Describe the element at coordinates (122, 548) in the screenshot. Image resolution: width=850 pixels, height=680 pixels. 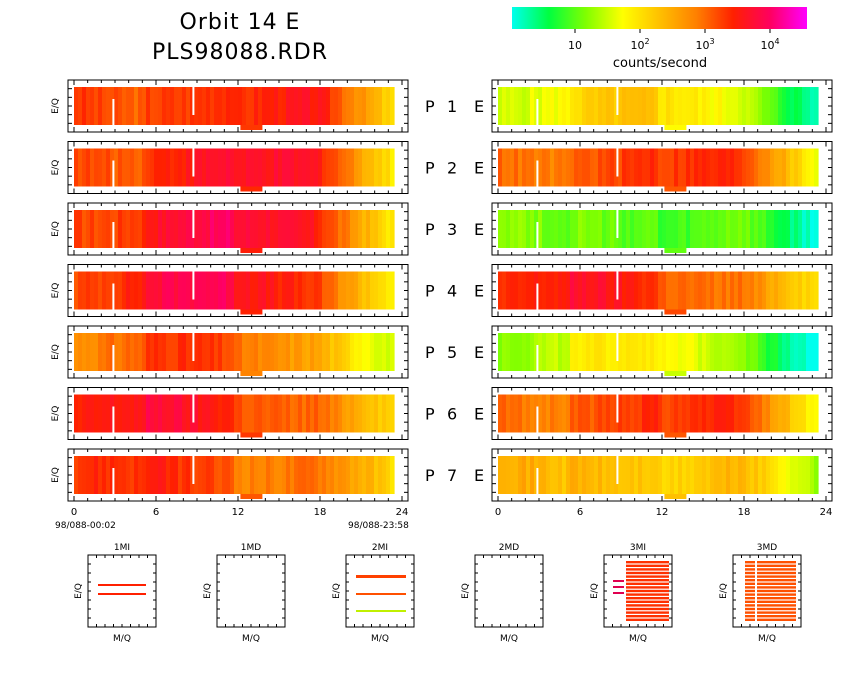
I see `mq-panel-title: 1MI` at that location.